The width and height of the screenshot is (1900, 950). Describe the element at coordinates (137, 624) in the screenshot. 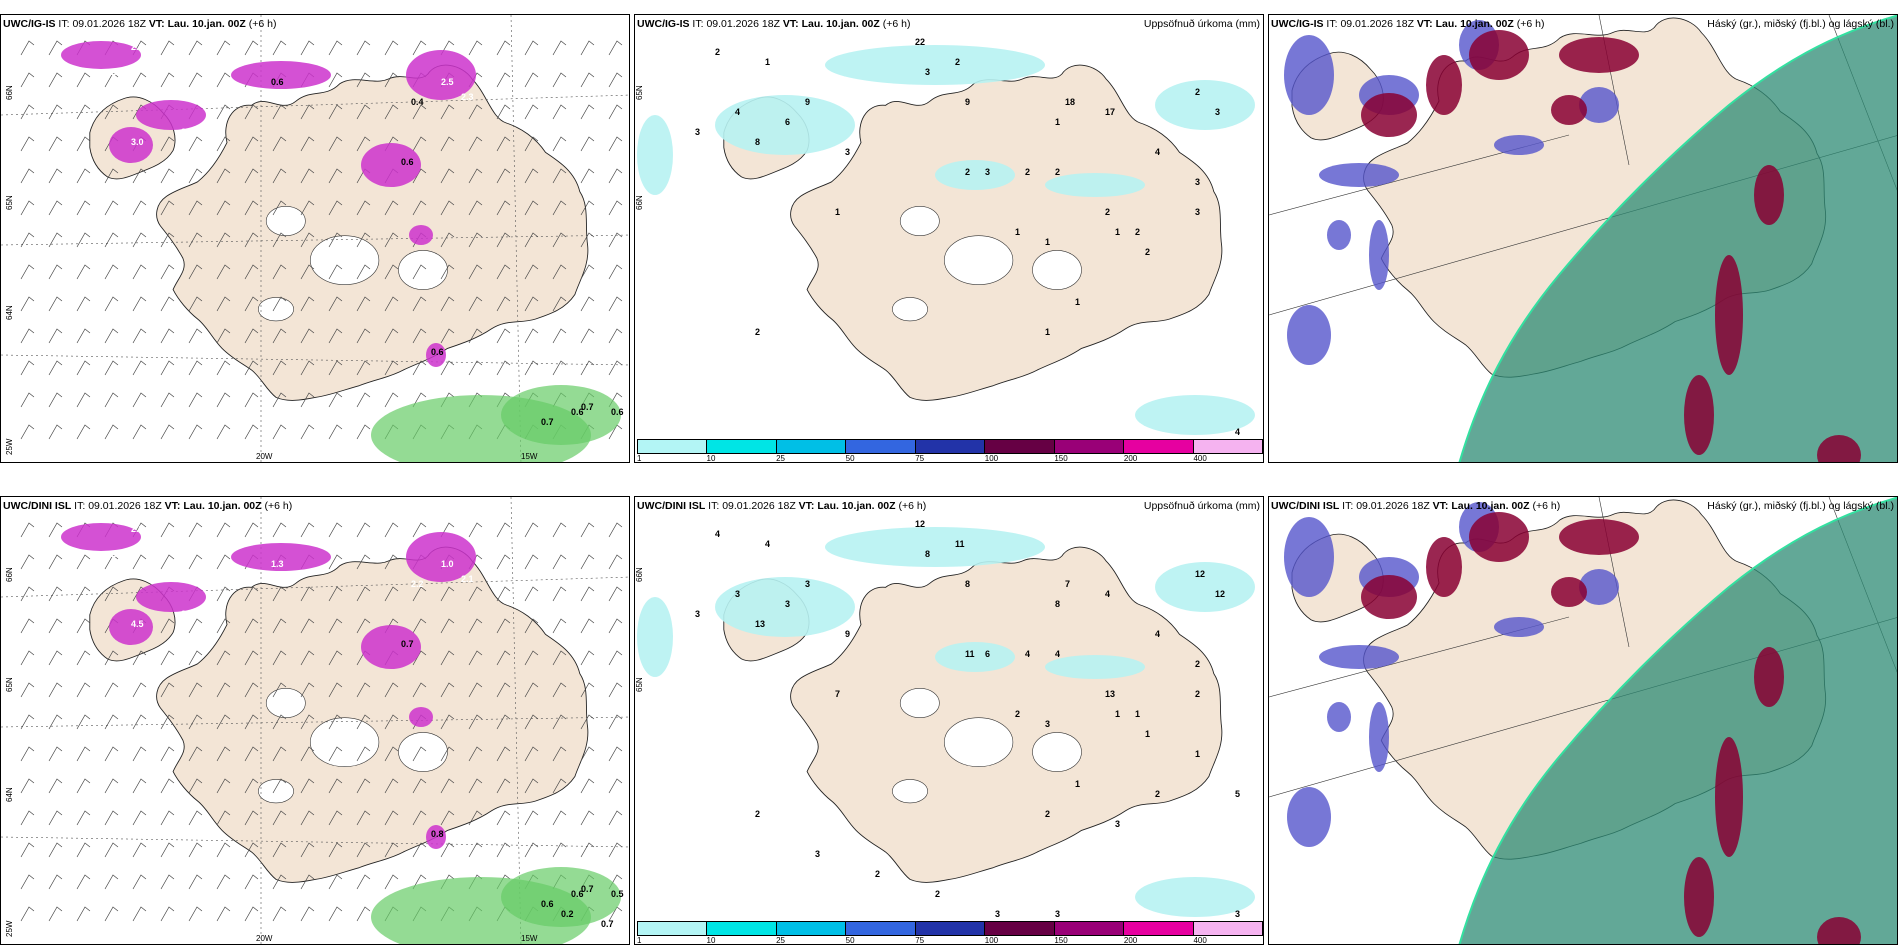

I see `value-label: 4.5` at that location.